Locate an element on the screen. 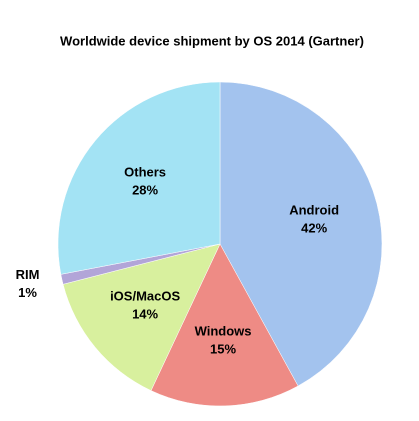 The height and width of the screenshot is (421, 419). slice-value-label: 15% is located at coordinates (223, 349).